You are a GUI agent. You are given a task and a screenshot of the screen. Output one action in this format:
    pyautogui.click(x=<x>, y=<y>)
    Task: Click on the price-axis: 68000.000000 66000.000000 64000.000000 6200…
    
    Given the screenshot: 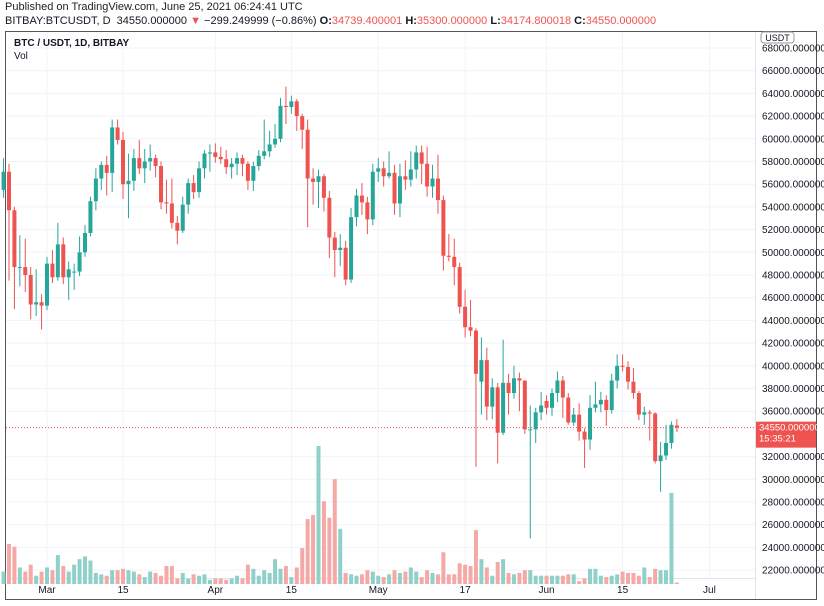 What is the action you would take?
    pyautogui.click(x=793, y=310)
    